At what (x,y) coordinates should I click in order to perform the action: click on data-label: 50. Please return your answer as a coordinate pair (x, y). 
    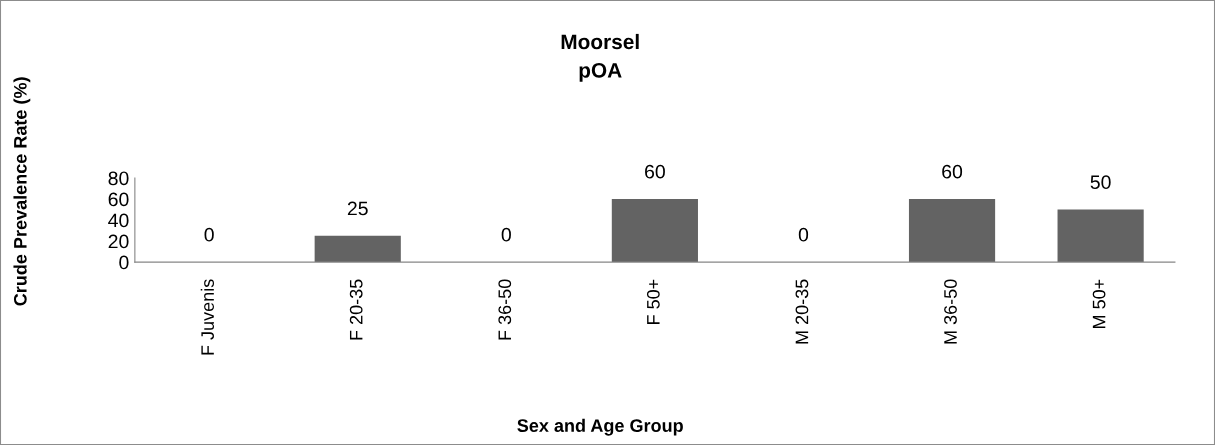
    Looking at the image, I should click on (1100, 182).